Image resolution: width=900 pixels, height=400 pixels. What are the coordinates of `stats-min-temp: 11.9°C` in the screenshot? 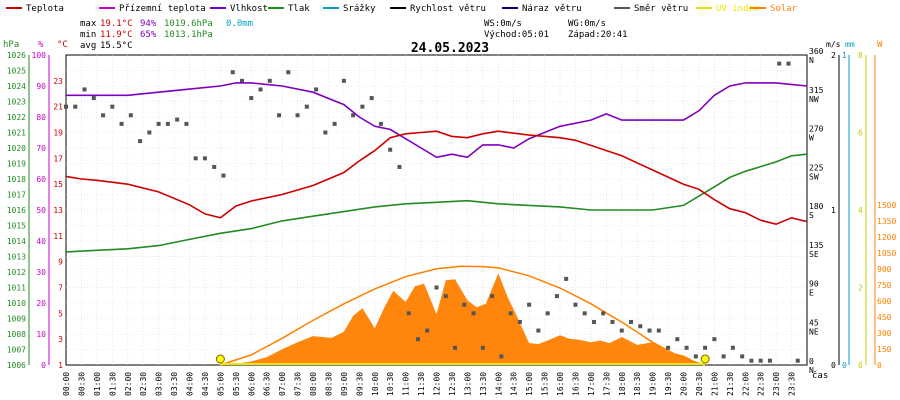 It's located at (116, 35).